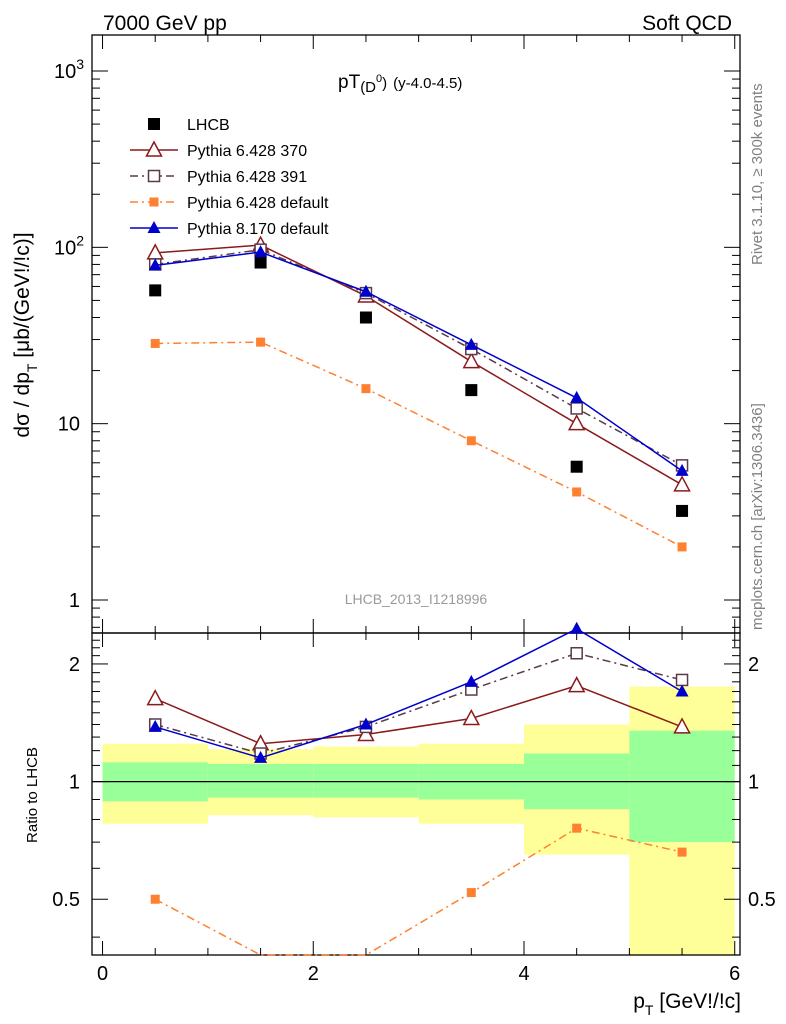 This screenshot has width=786, height=1024. I want to click on y-tick-label: 10², so click(69, 245).